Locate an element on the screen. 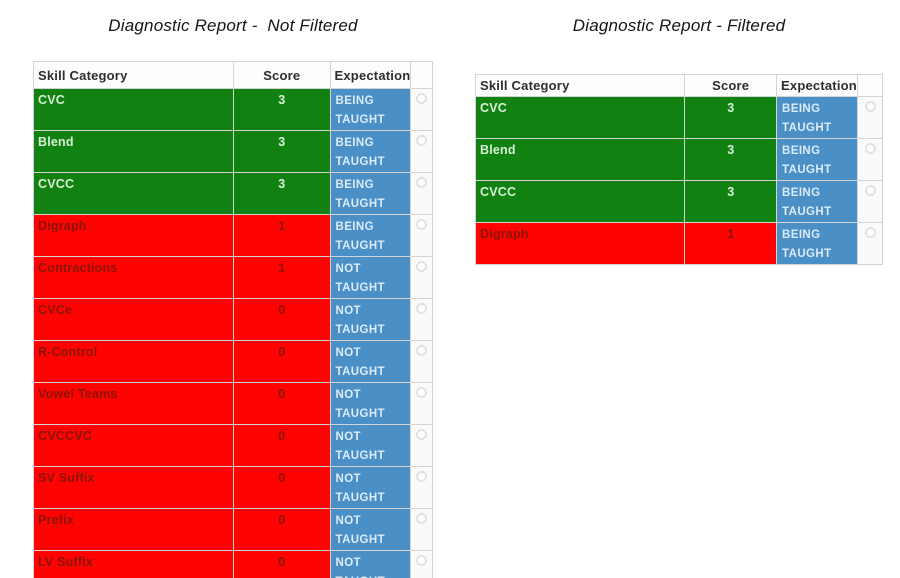  skill-category-cell: CVCC is located at coordinates (133, 193).